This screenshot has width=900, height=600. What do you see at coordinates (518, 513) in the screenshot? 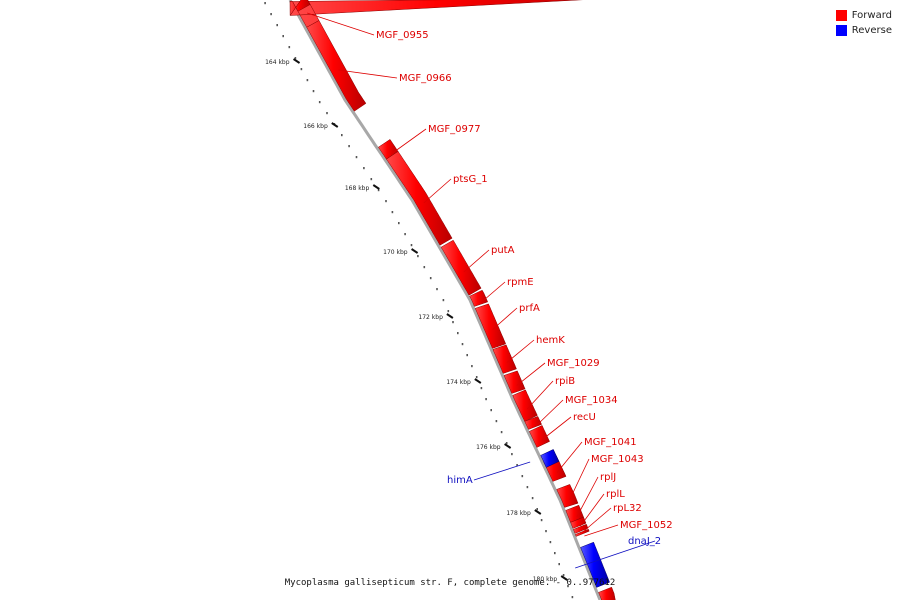
I see `tick-label: 178 kbp` at bounding box center [518, 513].